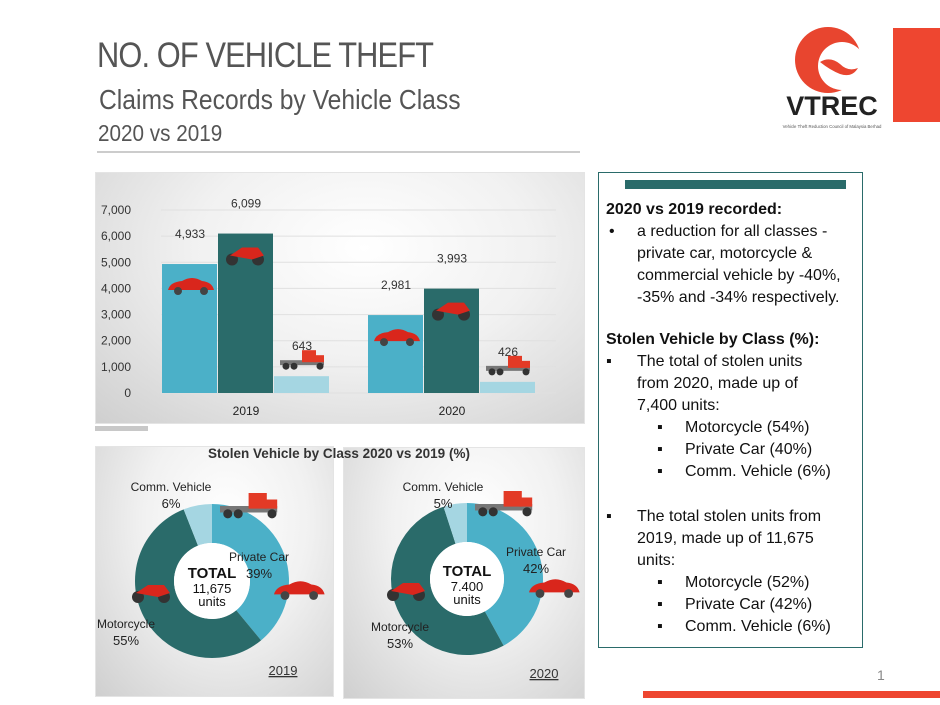  What do you see at coordinates (916, 75) in the screenshot?
I see `accent-block` at bounding box center [916, 75].